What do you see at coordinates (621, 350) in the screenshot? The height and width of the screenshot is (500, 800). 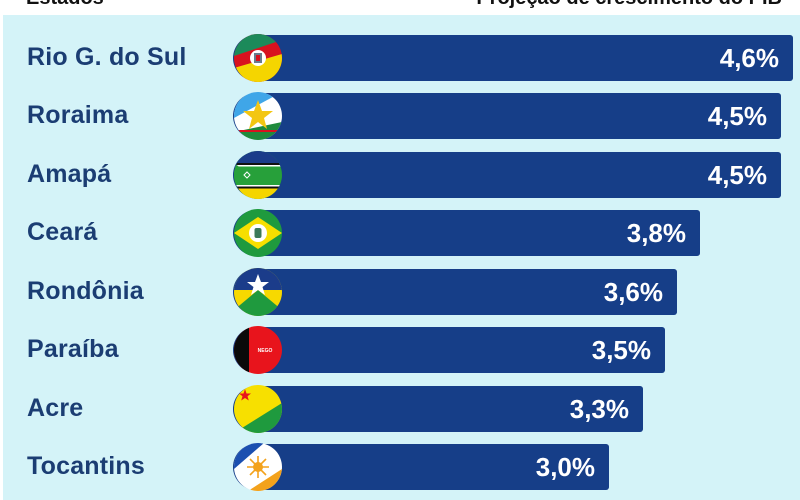 I see `value-label: 3,5%` at bounding box center [621, 350].